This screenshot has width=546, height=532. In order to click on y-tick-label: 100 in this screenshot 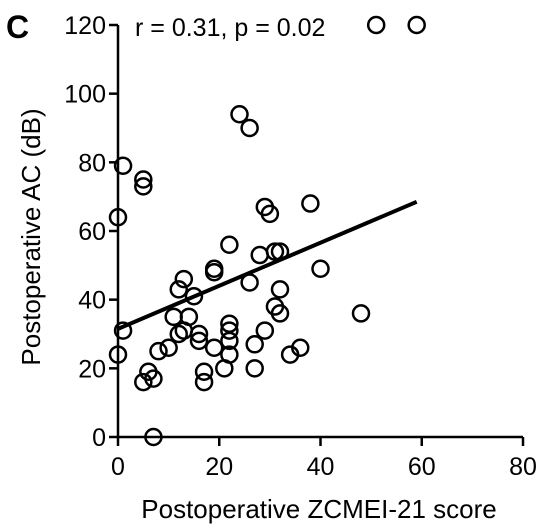, I will do `click(85, 95)`.